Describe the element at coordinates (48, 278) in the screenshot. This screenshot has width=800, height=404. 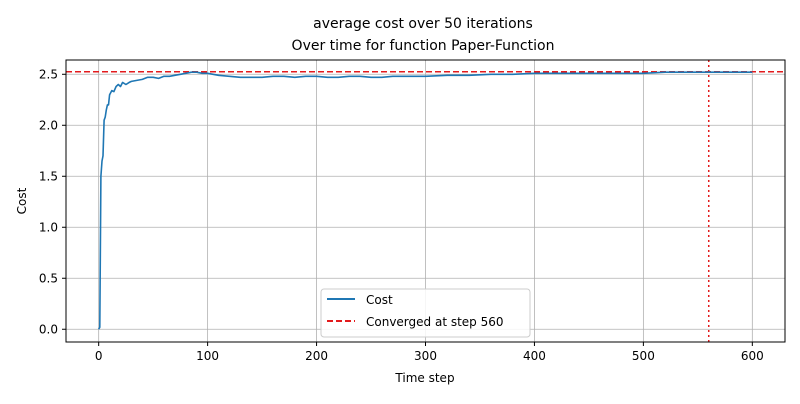
I see `y-tick-label: 0.5` at that location.